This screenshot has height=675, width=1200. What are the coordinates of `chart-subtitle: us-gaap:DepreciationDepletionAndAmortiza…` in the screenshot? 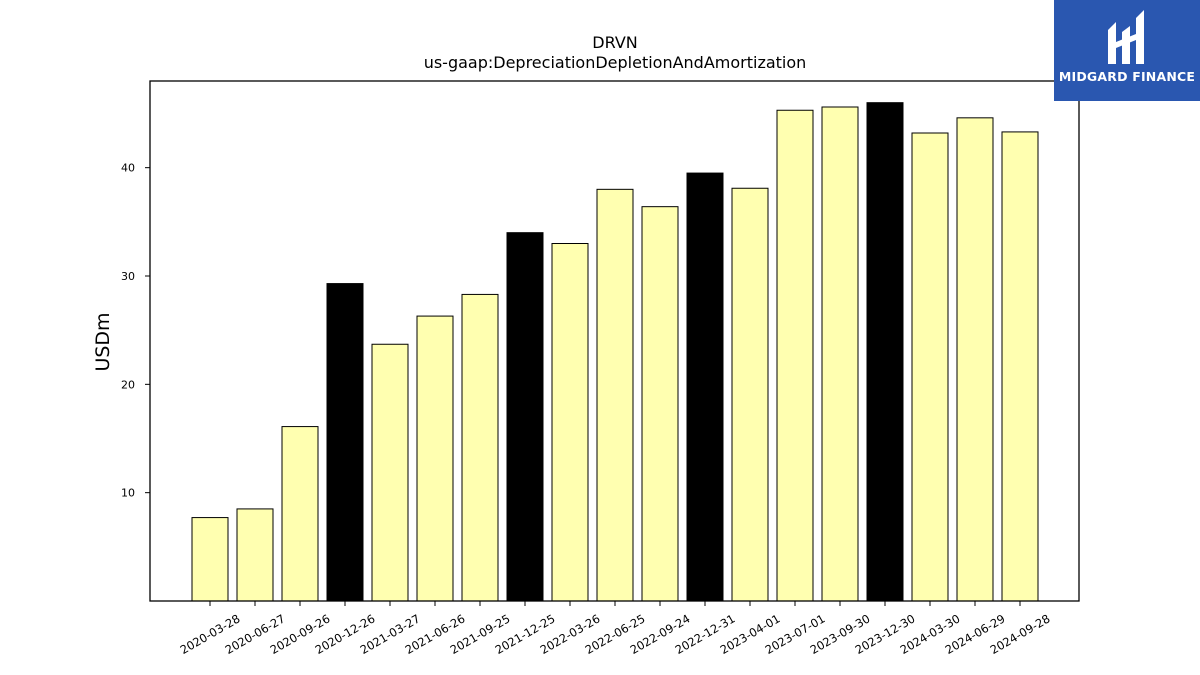 It's located at (615, 62).